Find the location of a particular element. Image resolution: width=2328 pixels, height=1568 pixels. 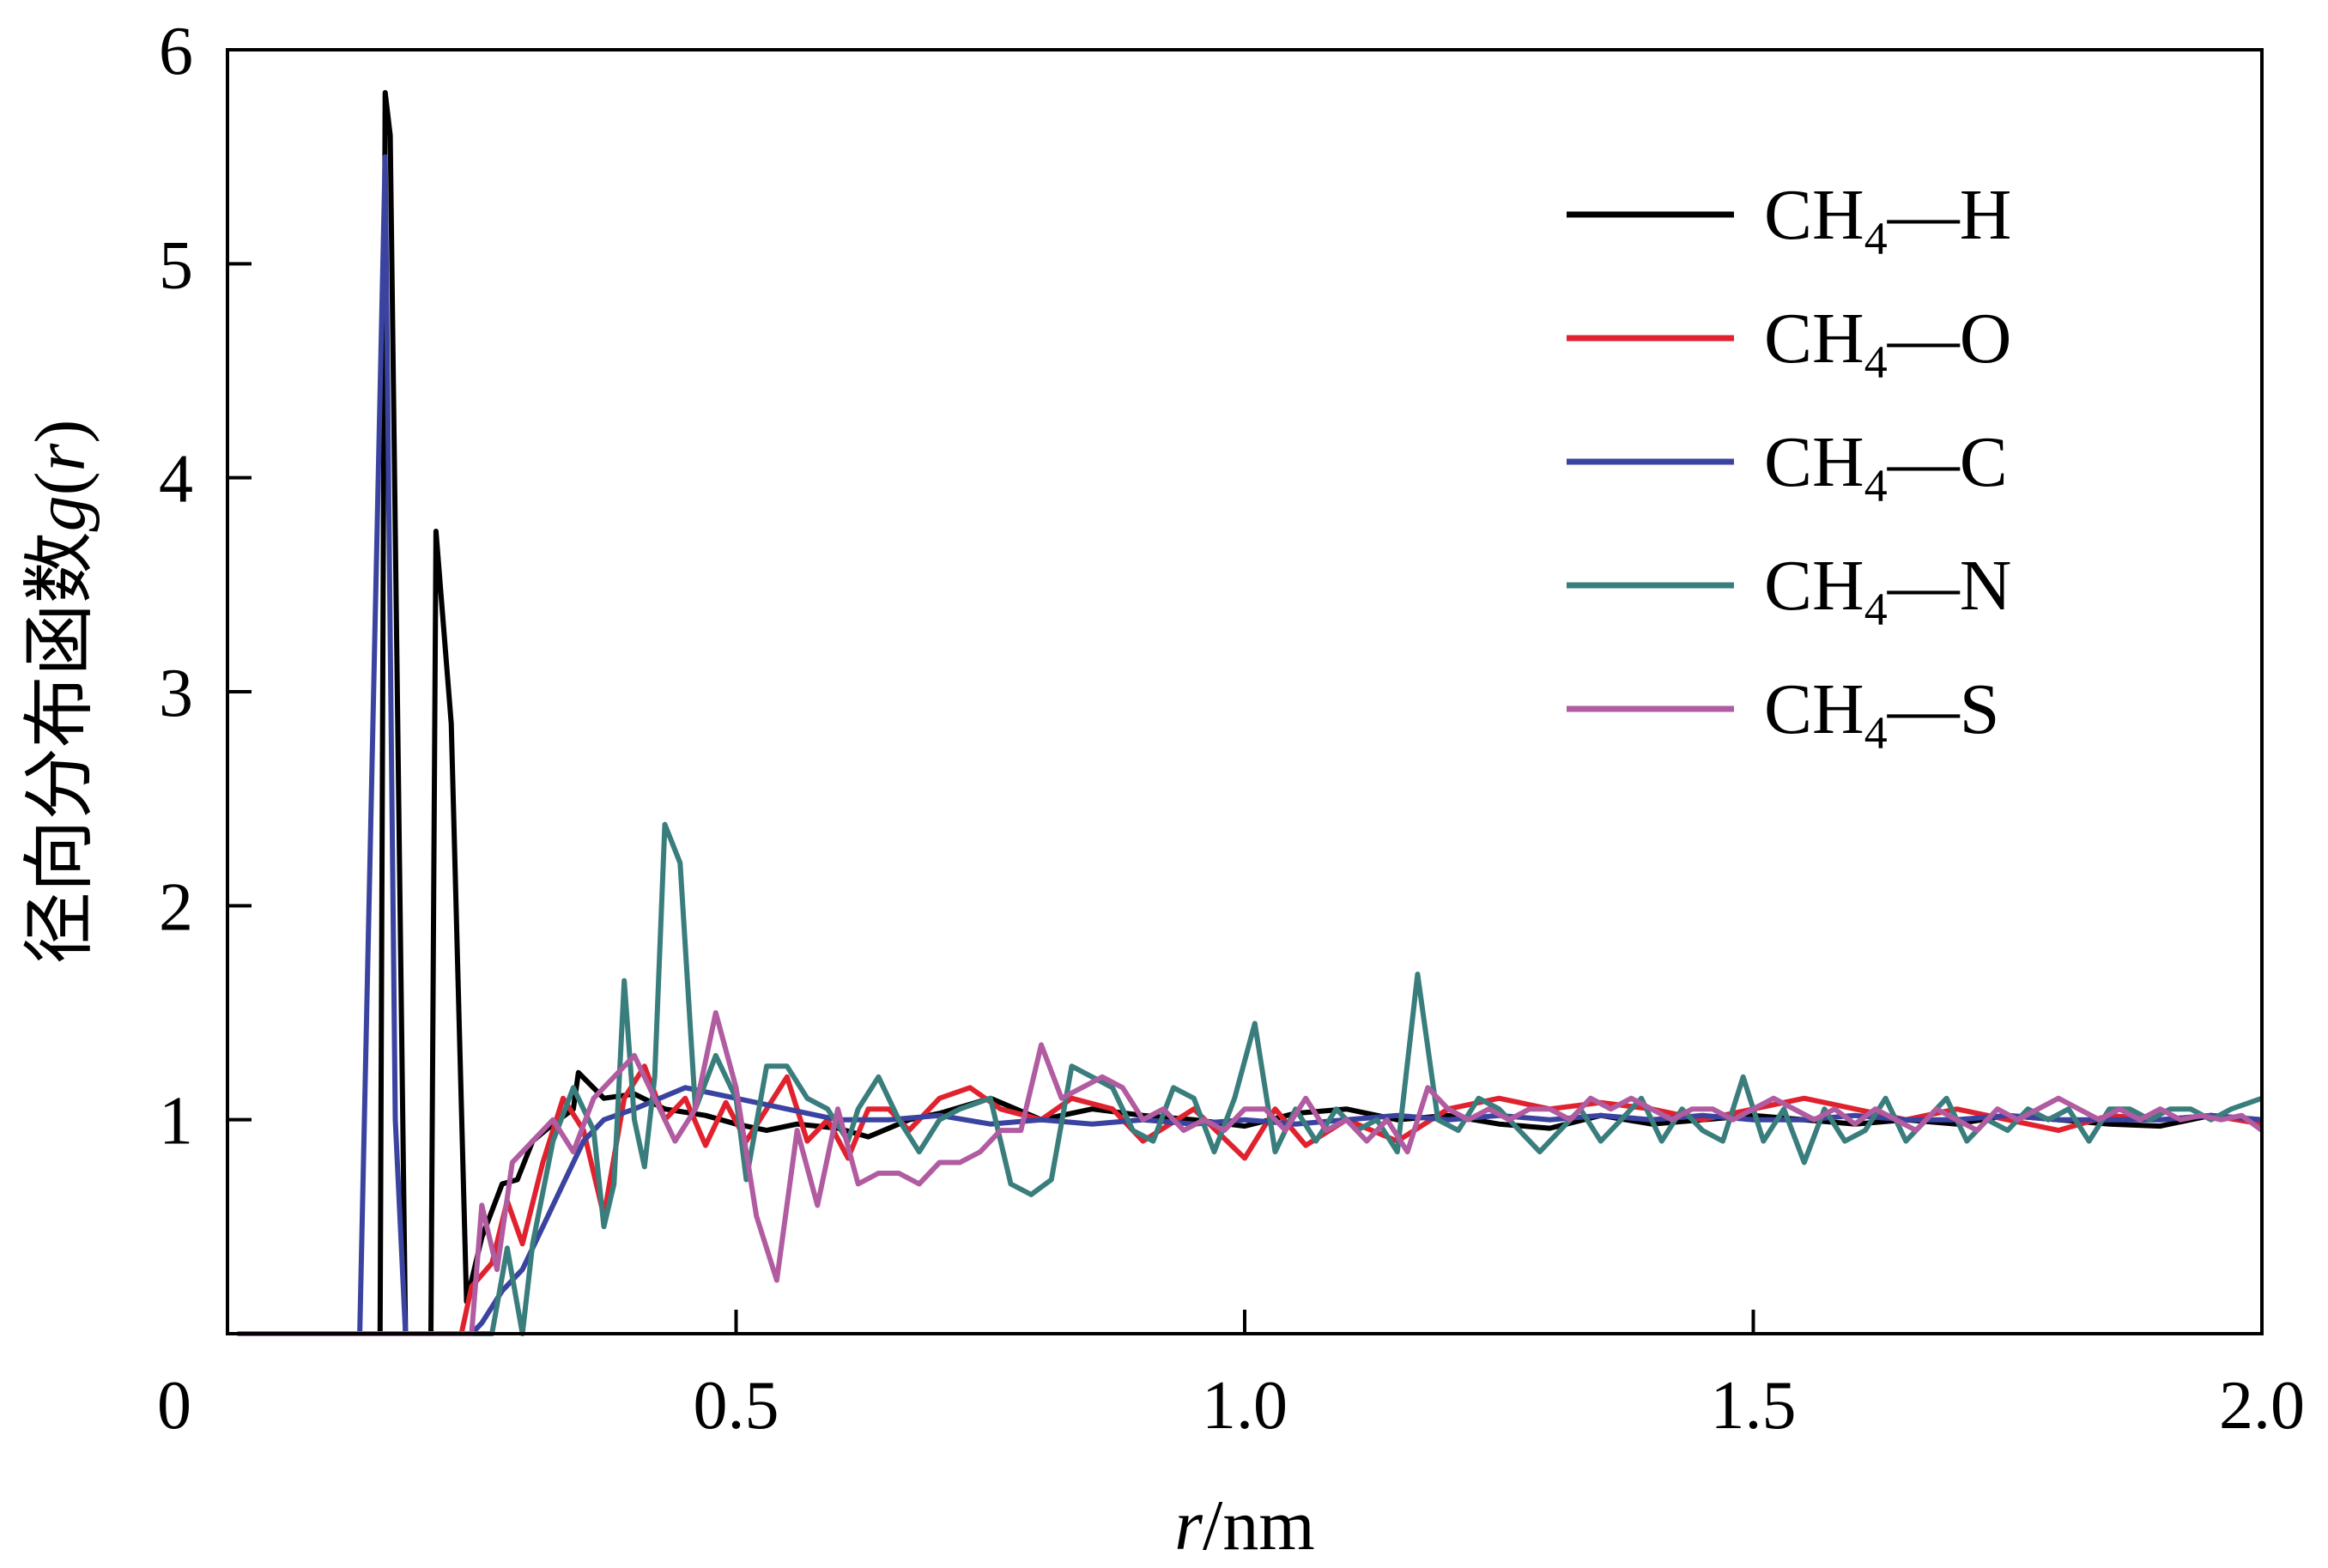

y-tick-label: 3 is located at coordinates (176, 693).